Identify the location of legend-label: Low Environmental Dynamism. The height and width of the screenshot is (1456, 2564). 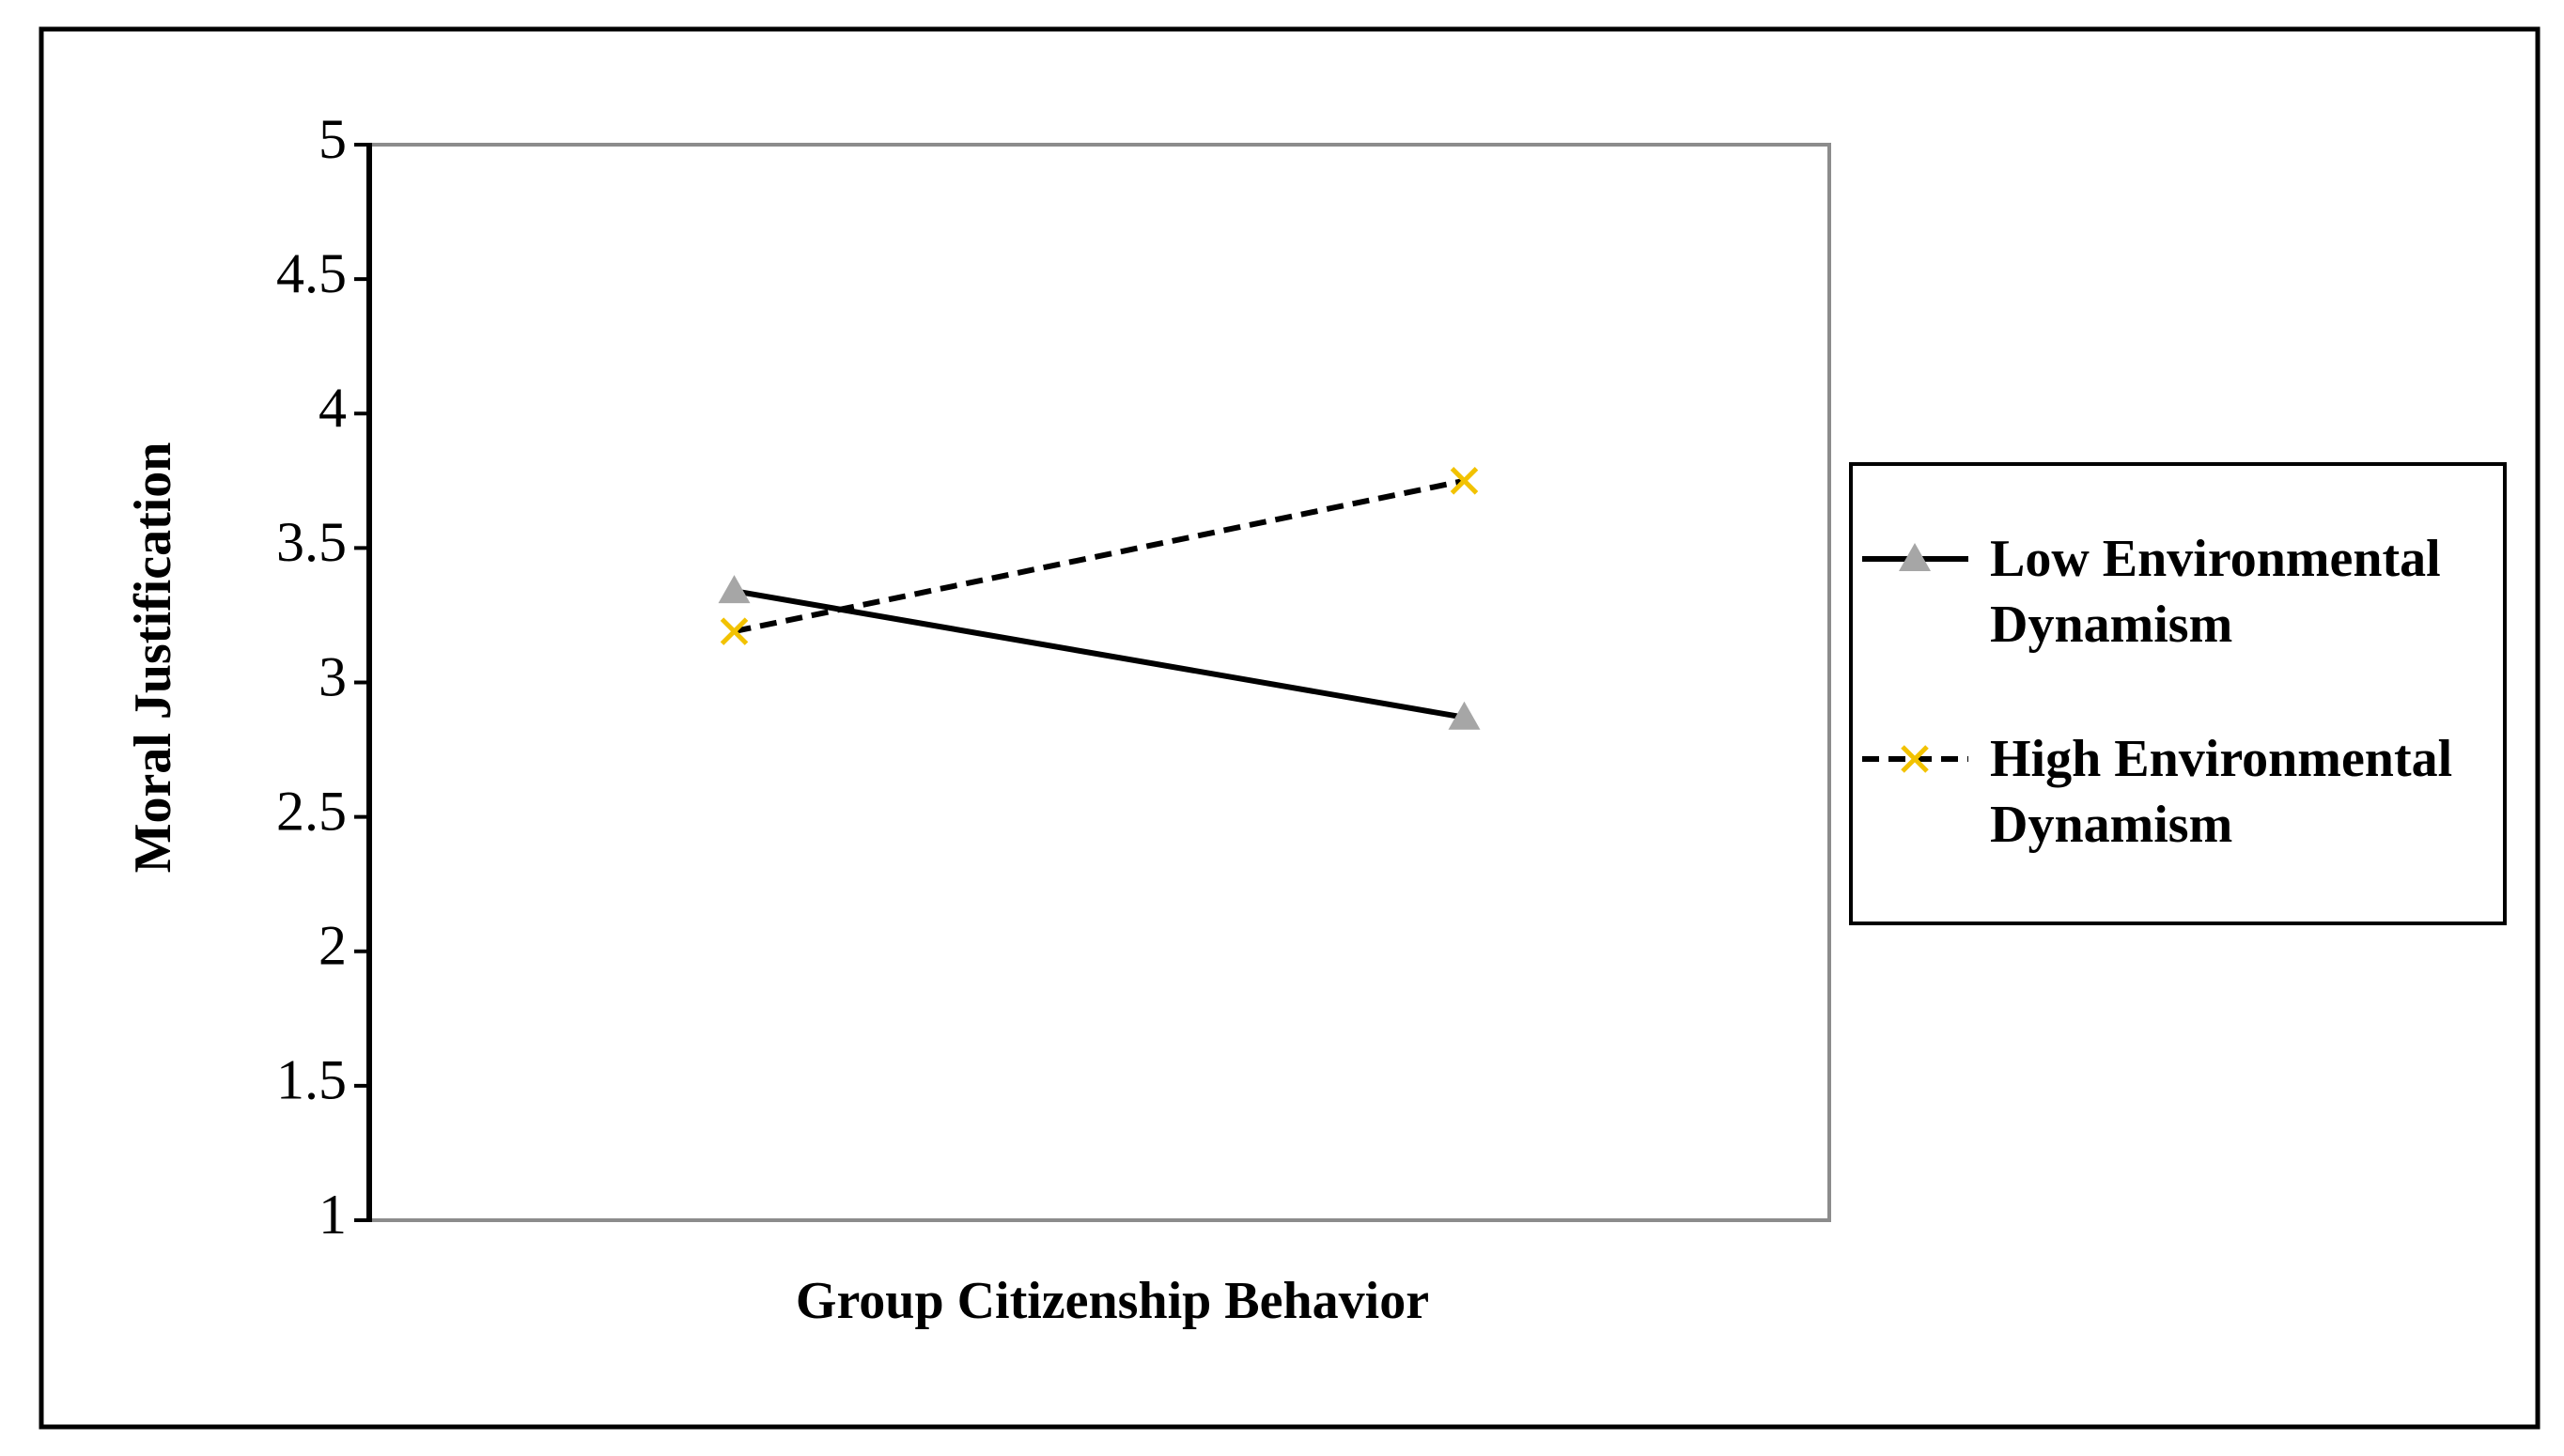
(2215, 592).